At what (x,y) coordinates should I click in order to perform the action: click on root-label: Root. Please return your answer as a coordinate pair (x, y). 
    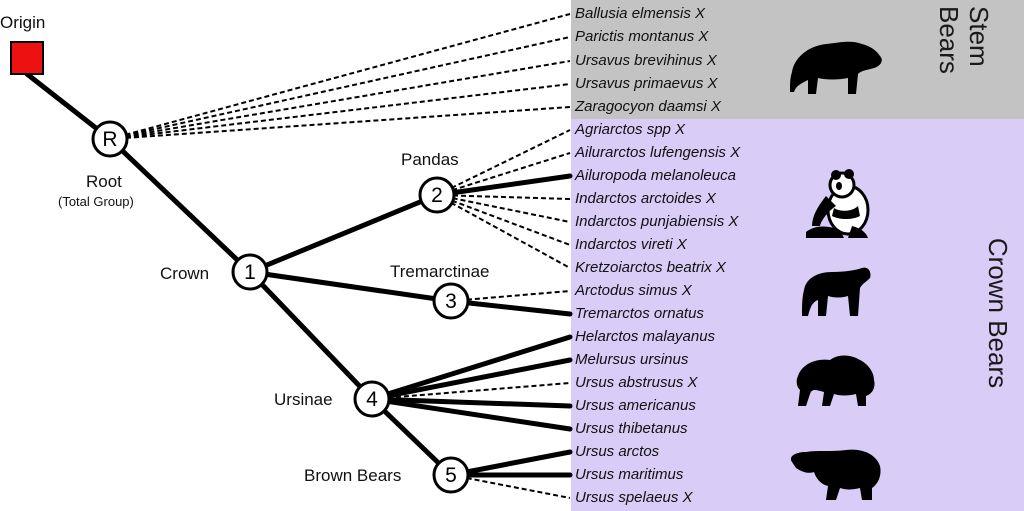
    Looking at the image, I should click on (104, 181).